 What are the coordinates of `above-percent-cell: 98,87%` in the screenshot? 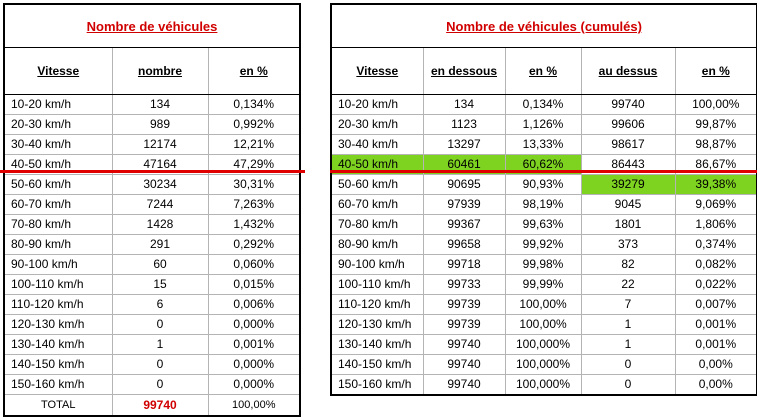 It's located at (715, 144).